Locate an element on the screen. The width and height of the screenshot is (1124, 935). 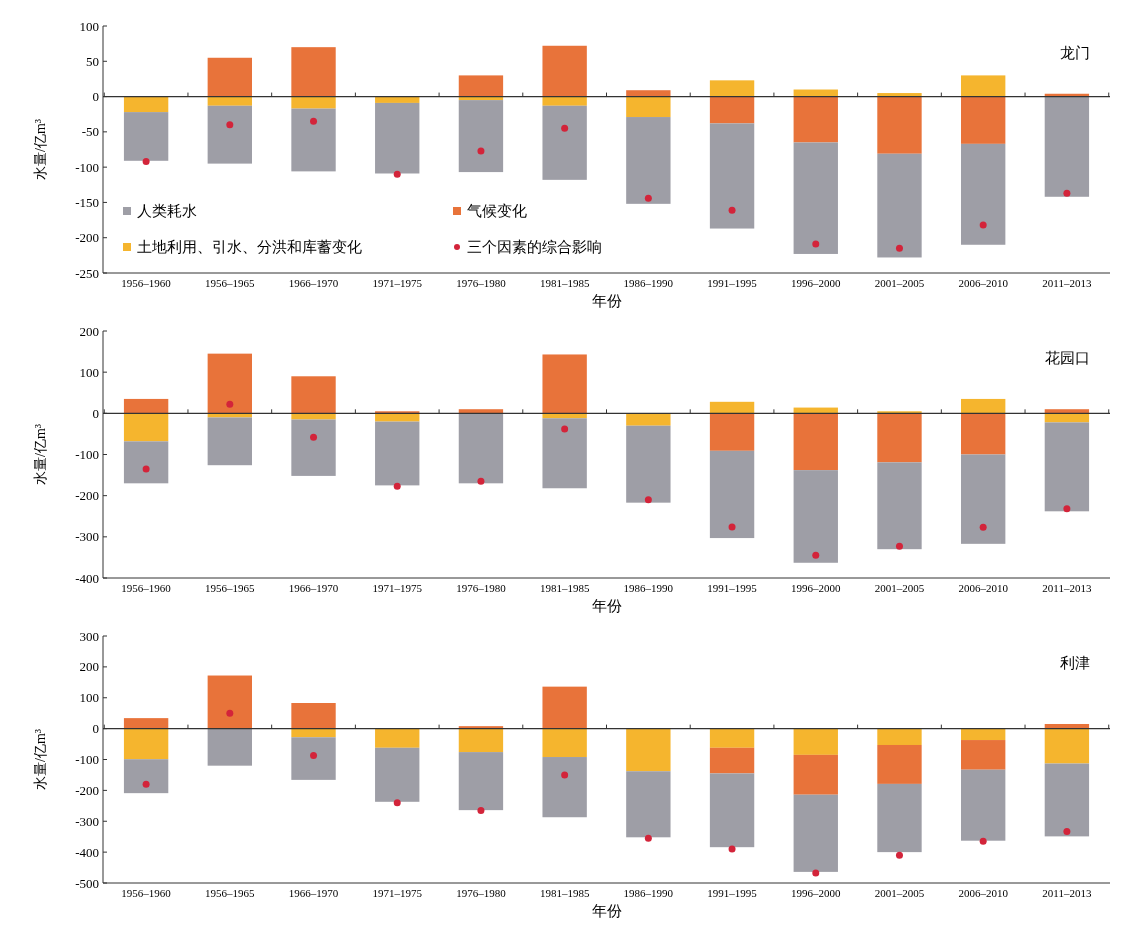
legend-label: 三个因素的综合影响 is located at coordinates (534, 247).